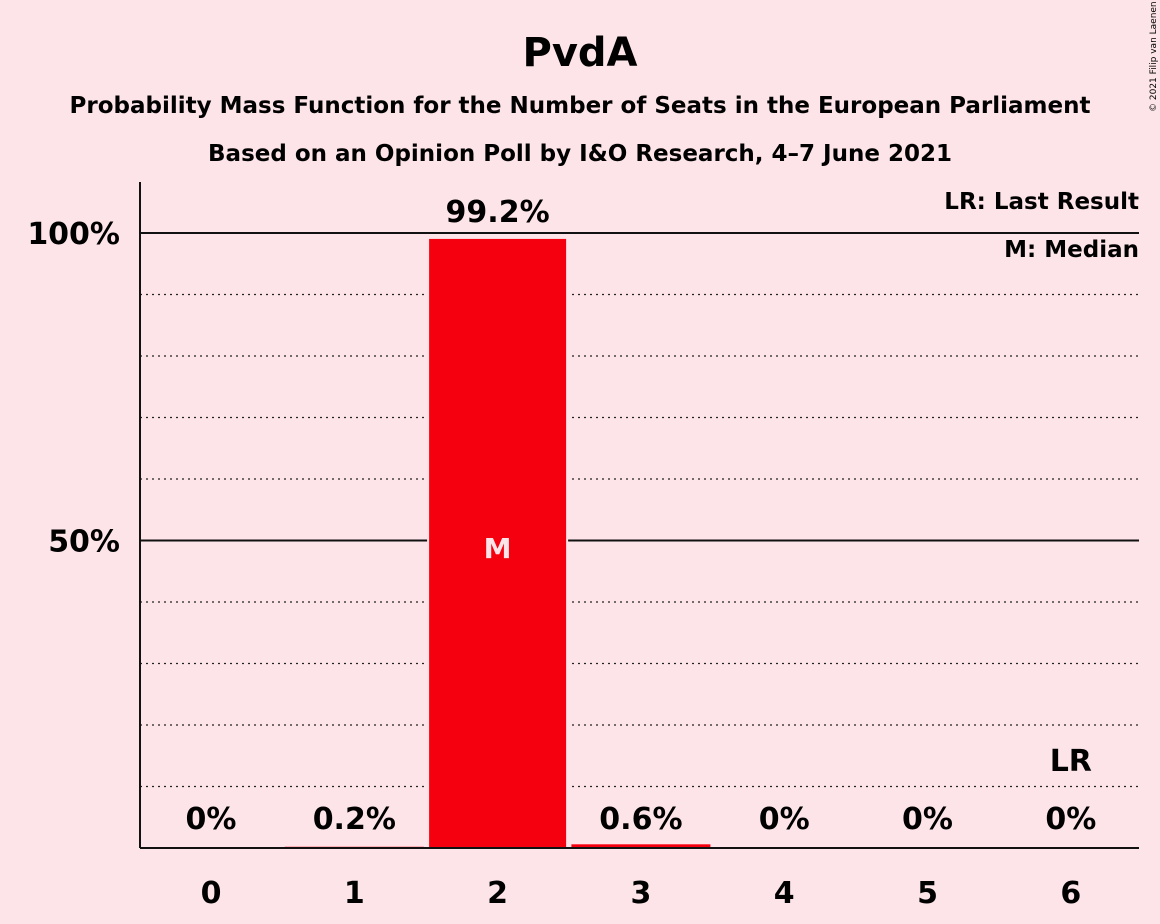 The height and width of the screenshot is (924, 1160). Describe the element at coordinates (927, 893) in the screenshot. I see `x-tick-label: 5` at that location.